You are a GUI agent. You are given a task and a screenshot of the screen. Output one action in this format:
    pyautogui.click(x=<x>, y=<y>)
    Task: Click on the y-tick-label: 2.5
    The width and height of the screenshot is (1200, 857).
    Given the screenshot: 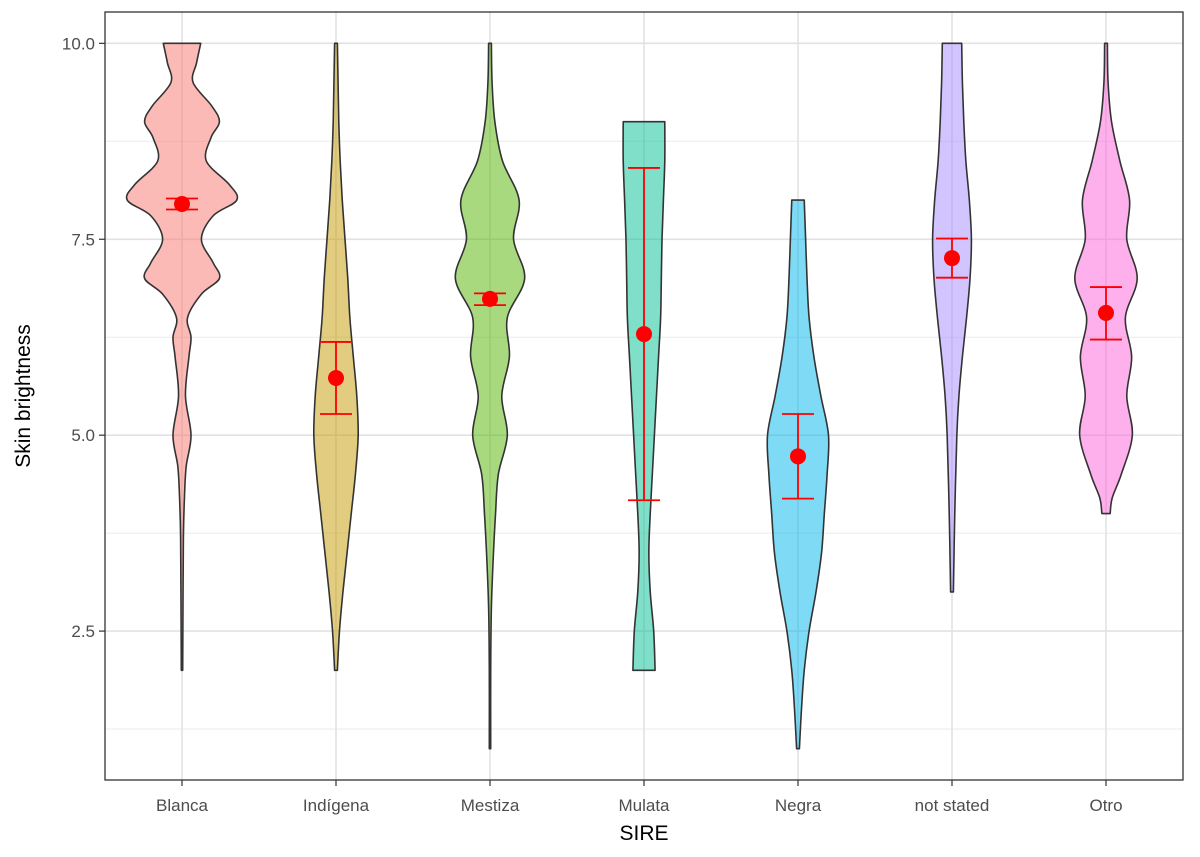 What is the action you would take?
    pyautogui.click(x=83, y=631)
    